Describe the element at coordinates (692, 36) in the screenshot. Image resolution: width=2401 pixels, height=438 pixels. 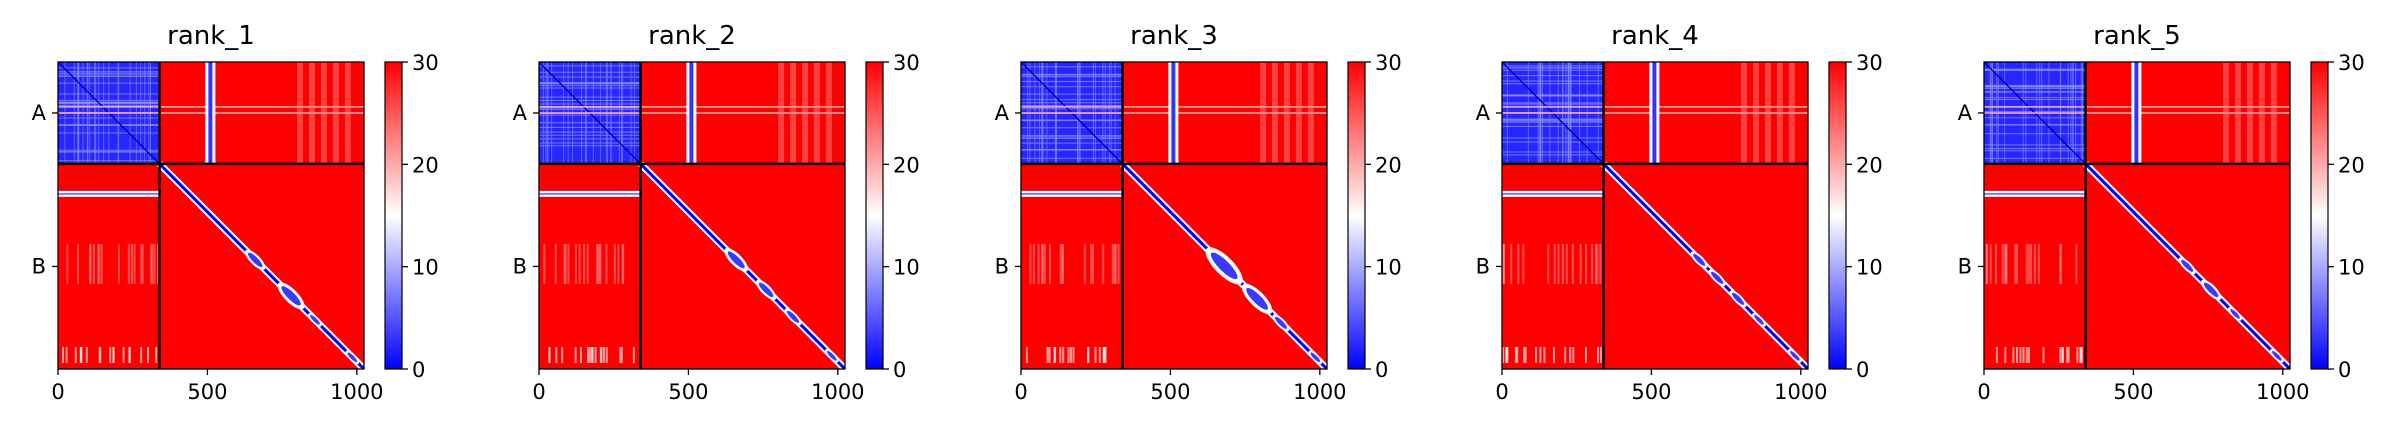
I see `panel-title: rank_2` at that location.